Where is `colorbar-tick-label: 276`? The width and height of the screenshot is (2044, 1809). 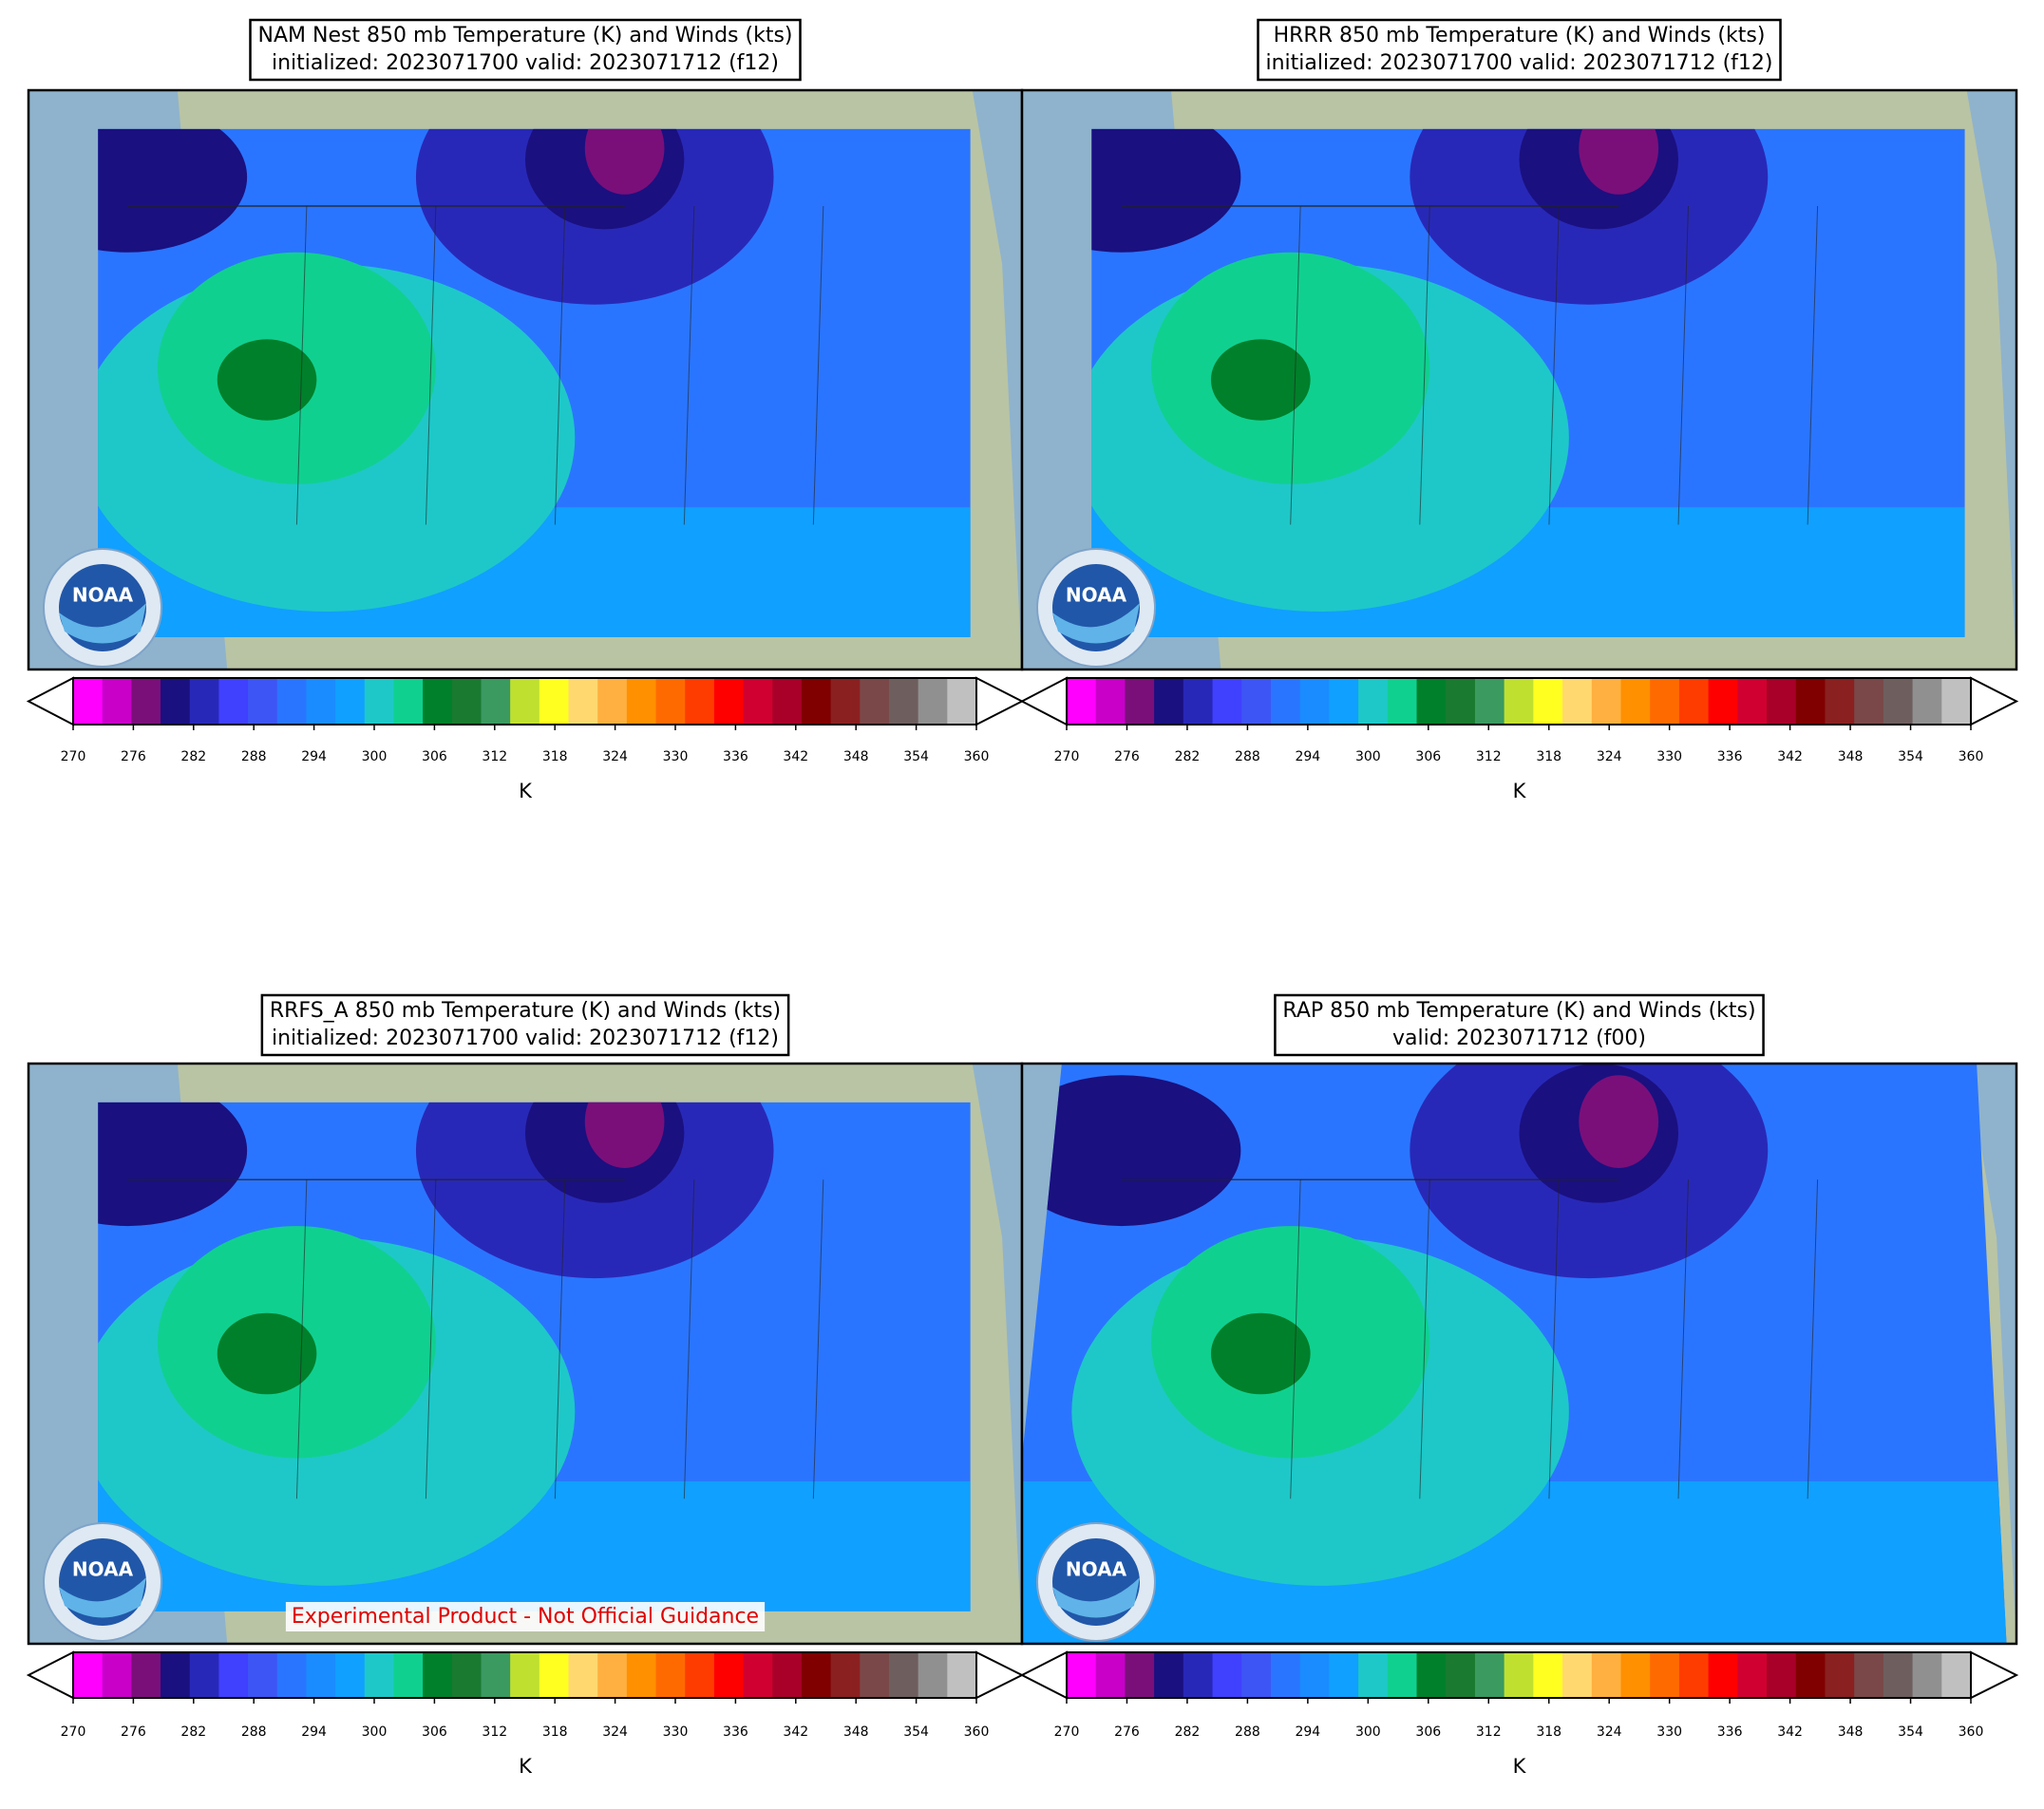 colorbar-tick-label: 276 is located at coordinates (1127, 1732).